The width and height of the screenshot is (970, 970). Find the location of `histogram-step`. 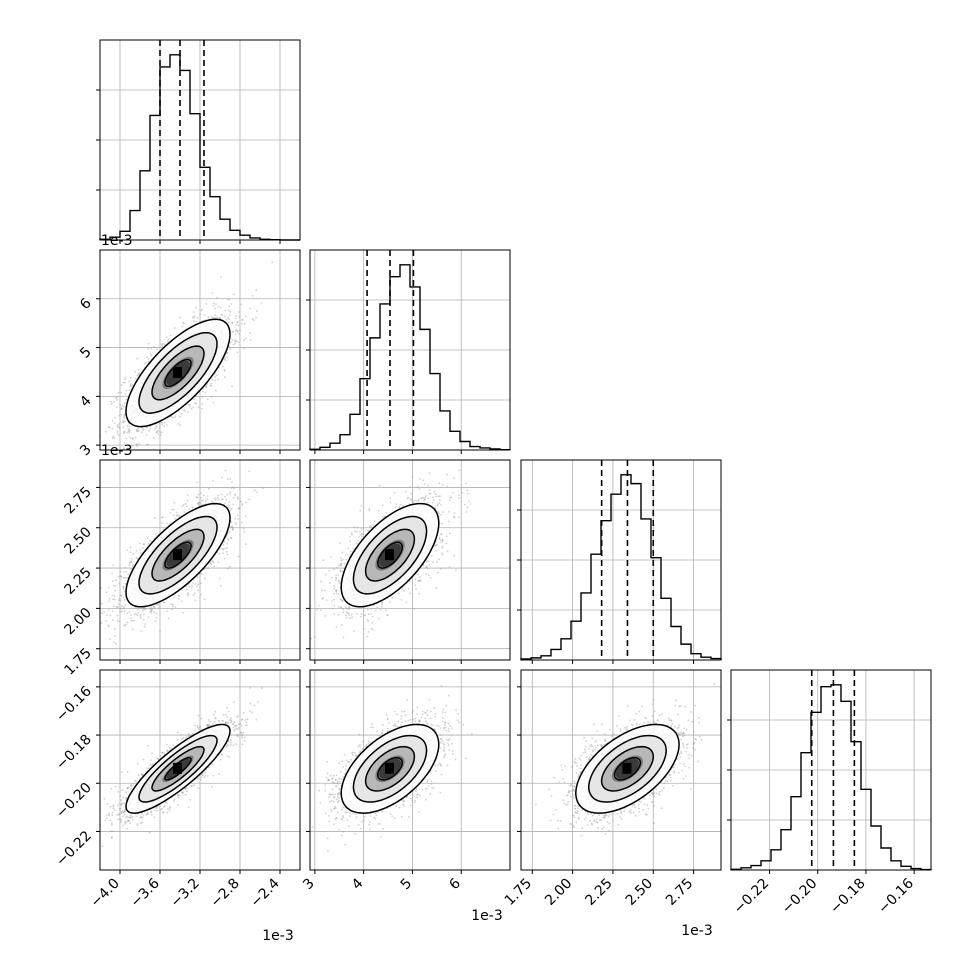

histogram-step is located at coordinates (410, 357).